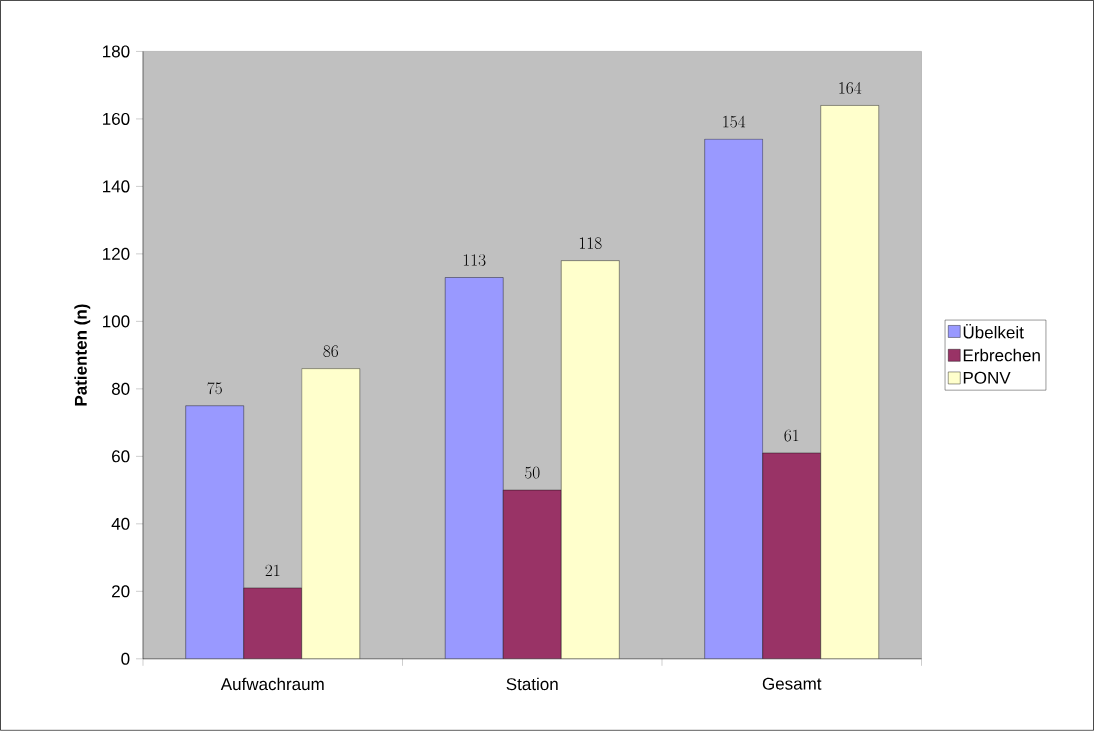 Image resolution: width=1094 pixels, height=731 pixels. Describe the element at coordinates (993, 331) in the screenshot. I see `legend-label: Übelkeit` at that location.